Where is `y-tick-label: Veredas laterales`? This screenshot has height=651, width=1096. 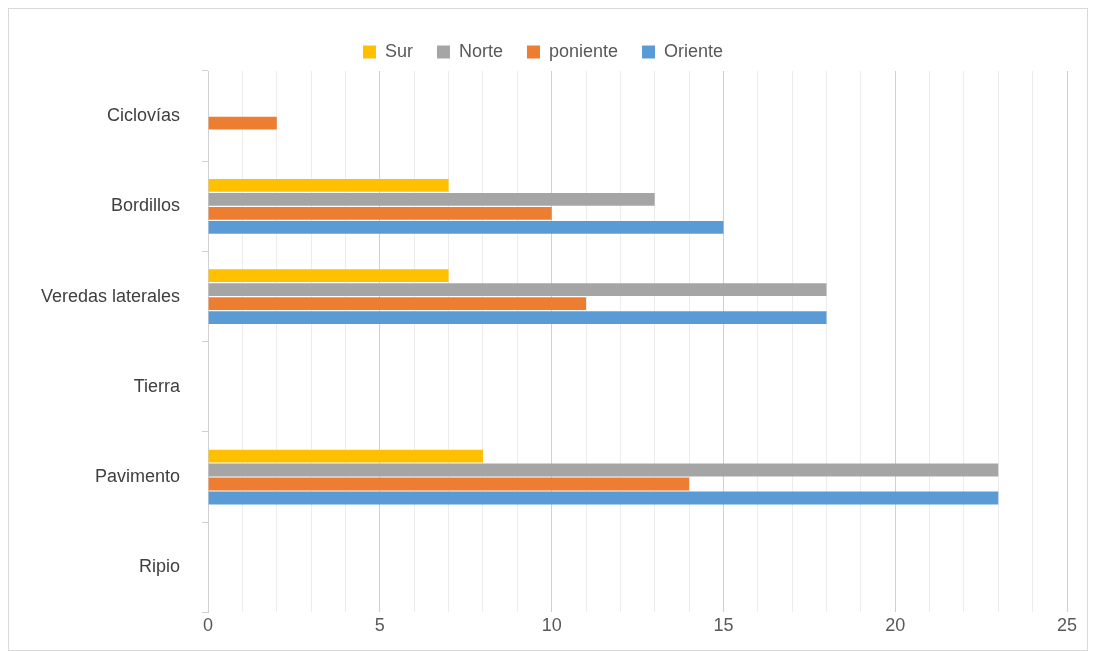 y-tick-label: Veredas laterales is located at coordinates (110, 295).